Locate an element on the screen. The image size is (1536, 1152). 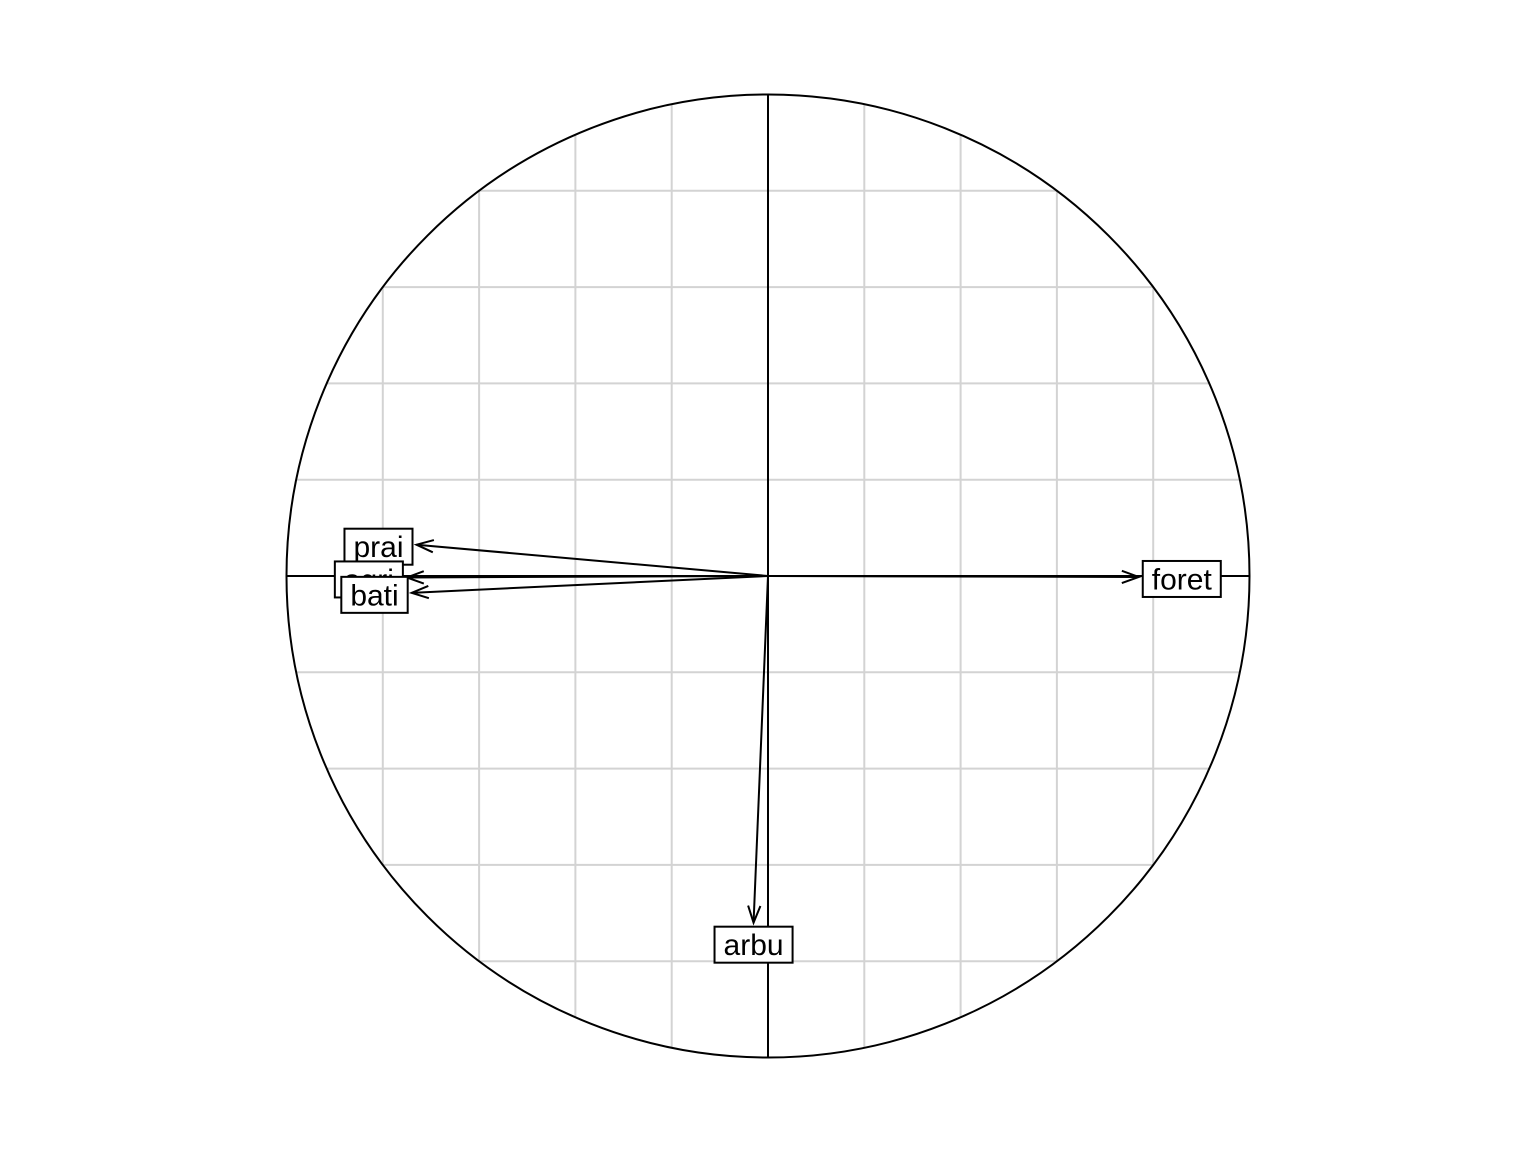
label-box-bati is located at coordinates (374, 594).